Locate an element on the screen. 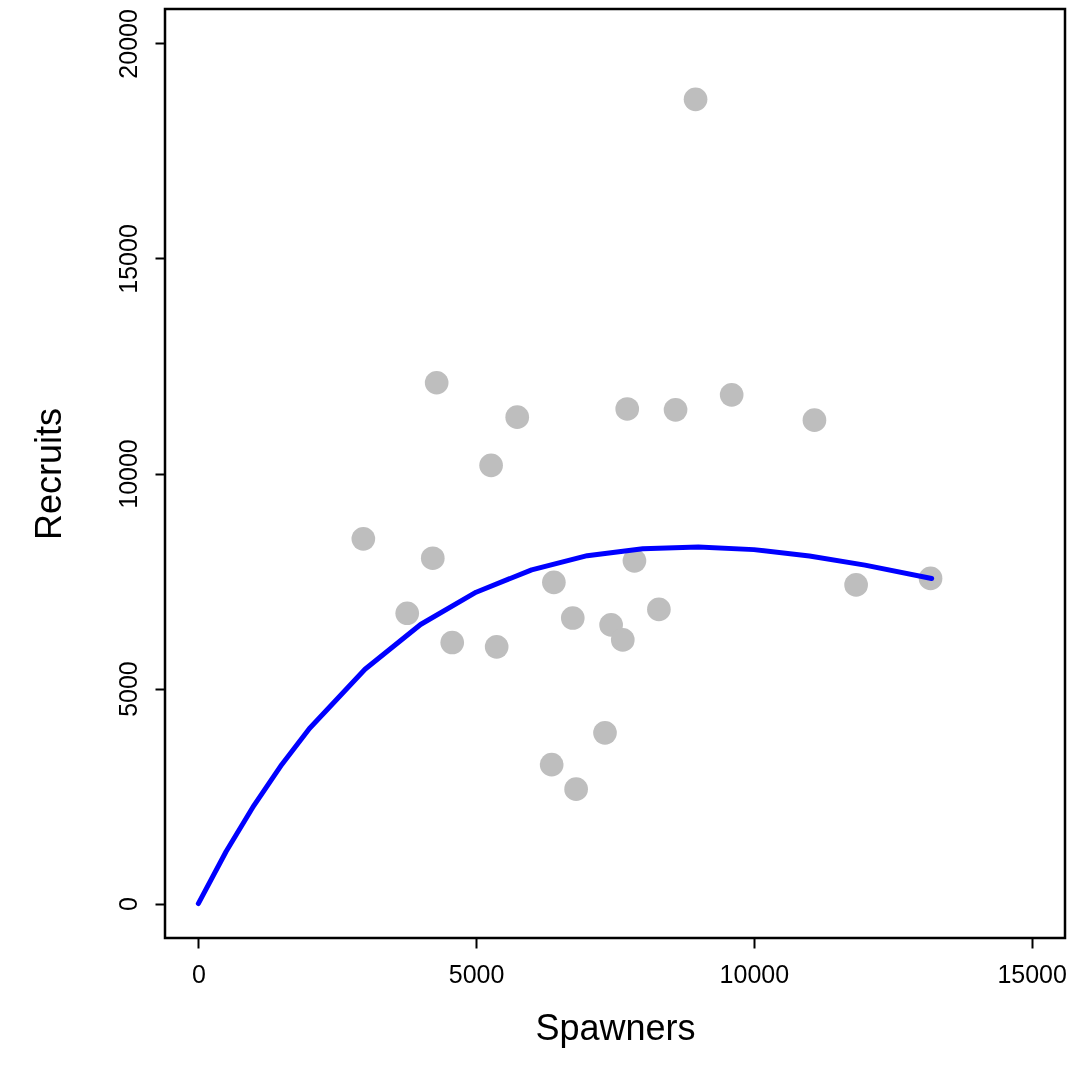  y-tick-label: 15000 is located at coordinates (127, 259).